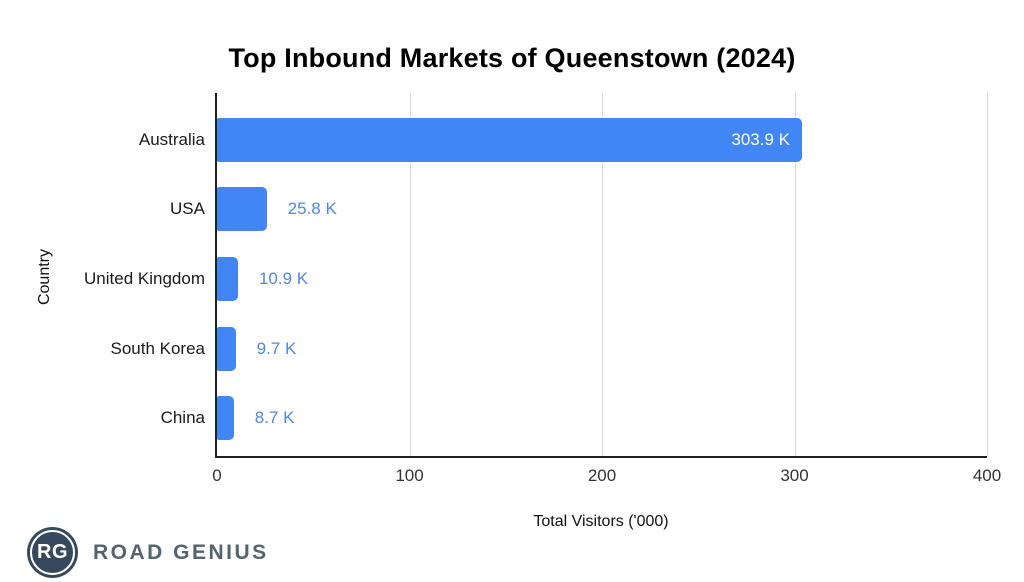 The width and height of the screenshot is (1024, 582). What do you see at coordinates (226, 348) in the screenshot?
I see `bar-south-korea` at bounding box center [226, 348].